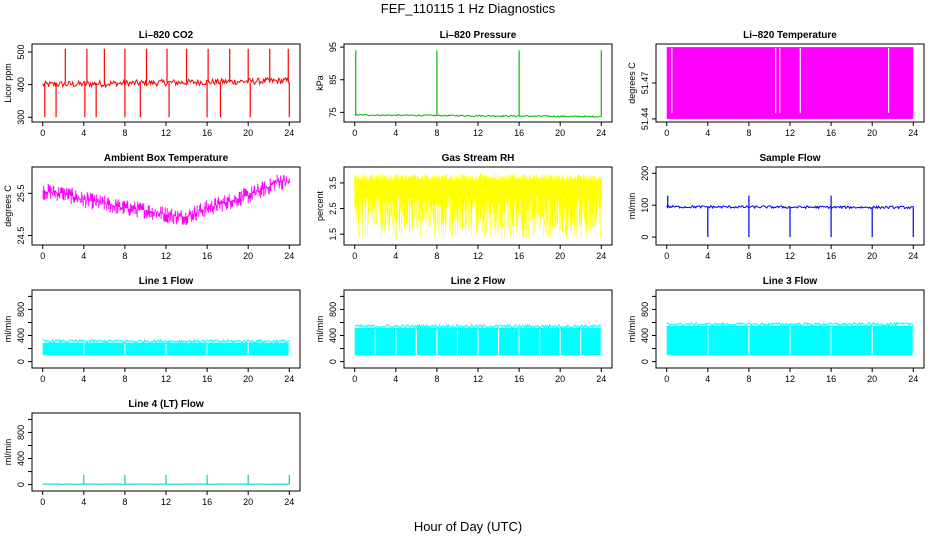  I want to click on panel-7: Line 1 Flow ml/min 0 4 8 12 16 20 24 0 400 800, so click(152, 330).